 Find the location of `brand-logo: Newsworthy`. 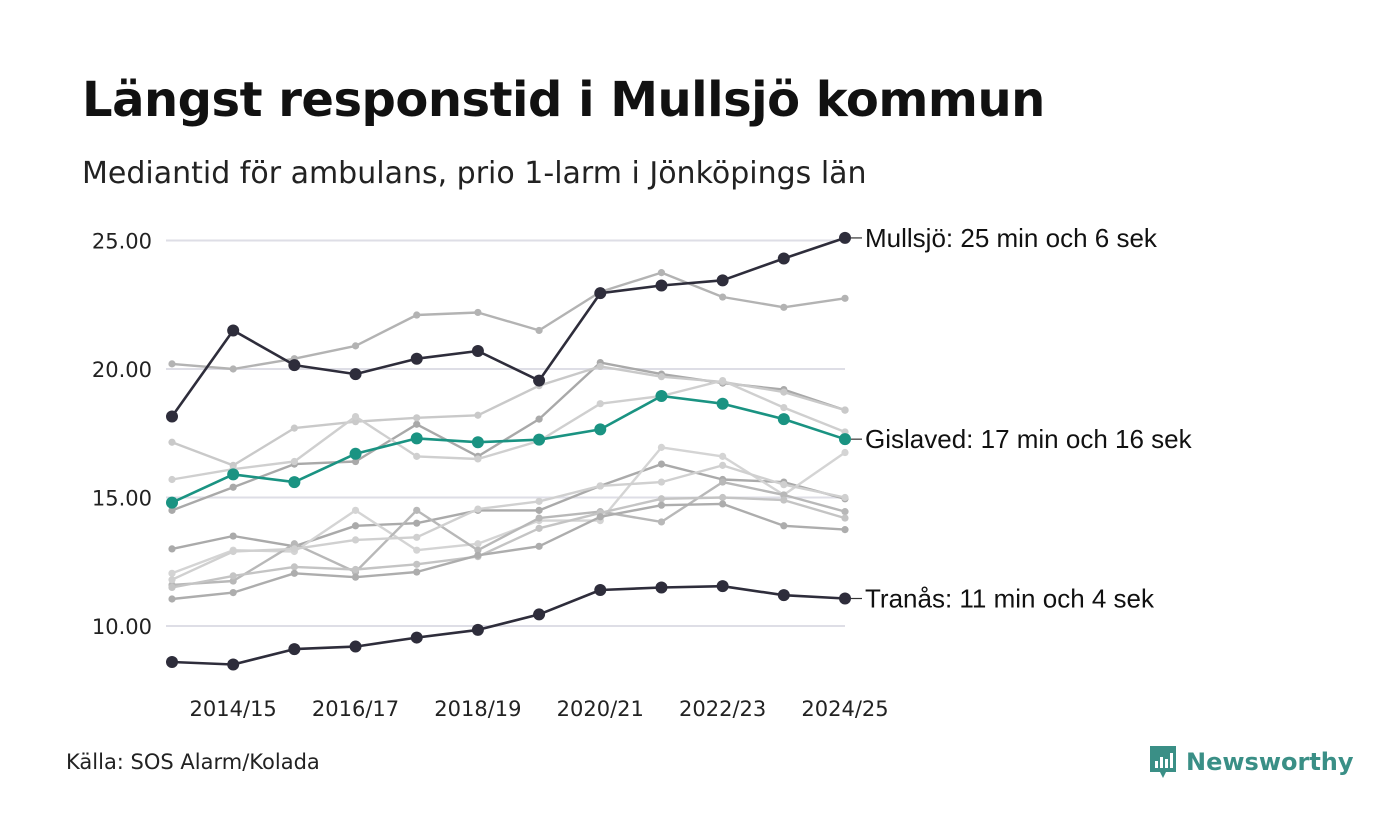

brand-logo: Newsworthy is located at coordinates (1251, 762).